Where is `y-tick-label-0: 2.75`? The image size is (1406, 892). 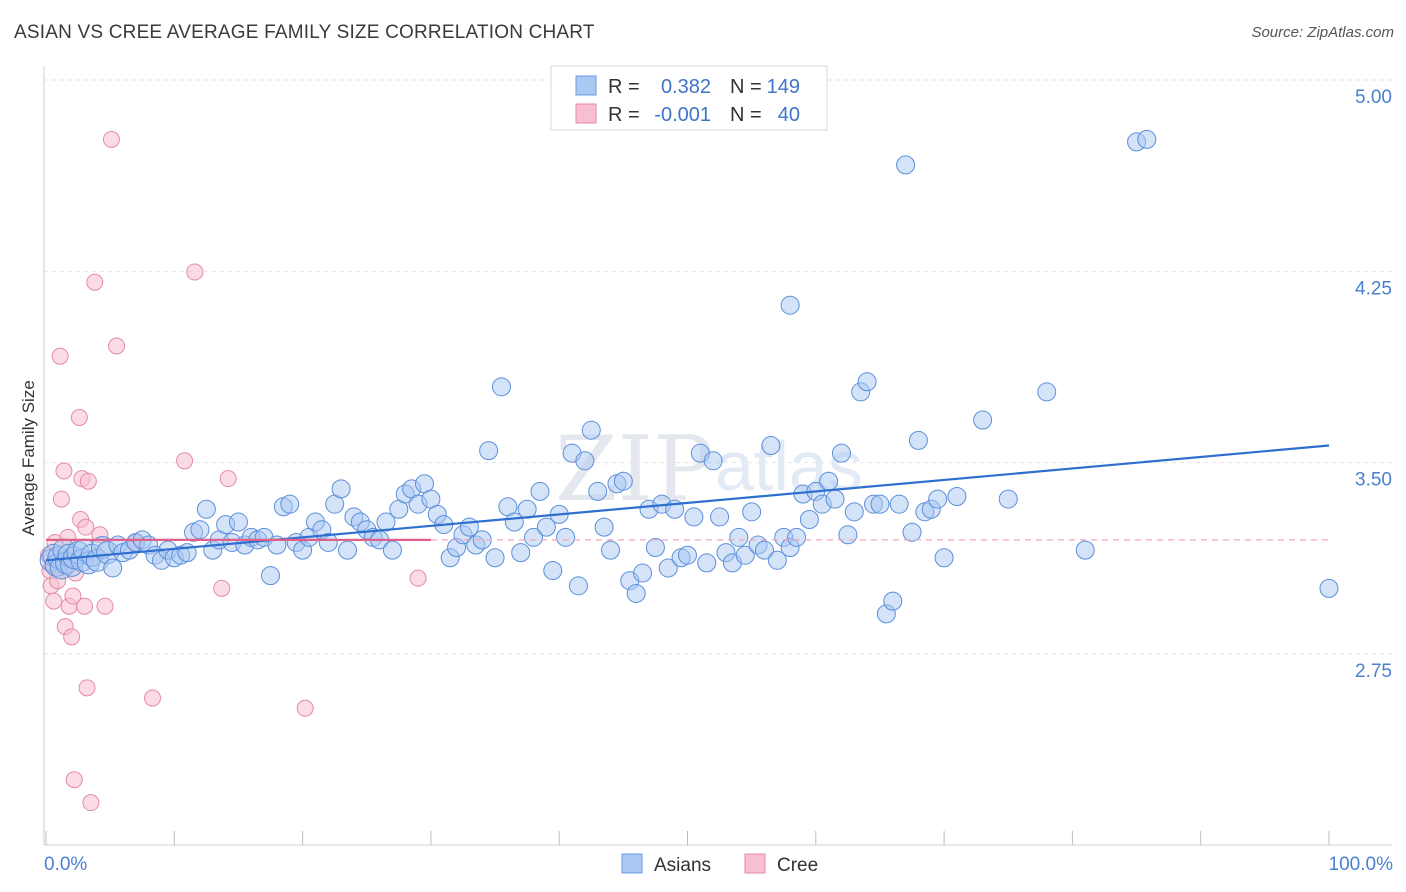 y-tick-label-0: 2.75 is located at coordinates (1373, 671).